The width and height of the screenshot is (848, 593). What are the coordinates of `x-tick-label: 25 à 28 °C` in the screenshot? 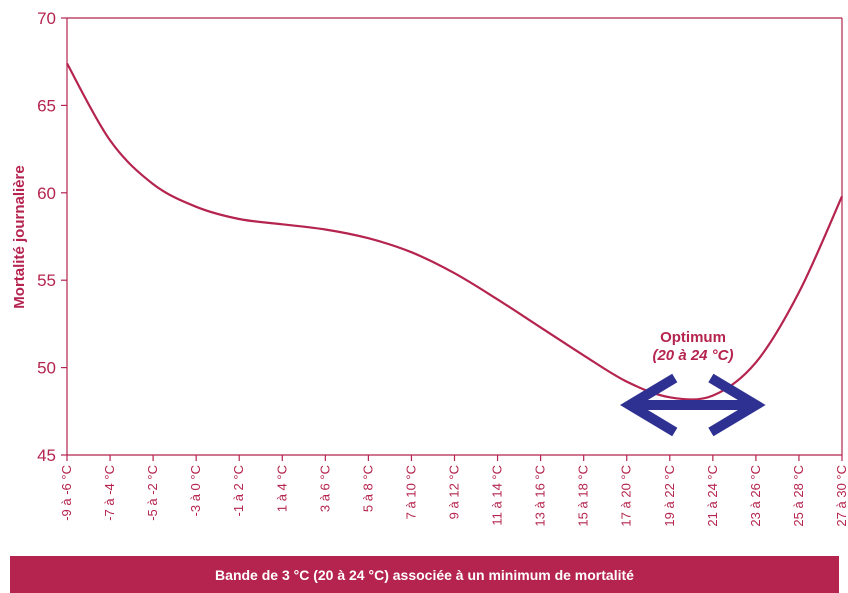 It's located at (798, 496).